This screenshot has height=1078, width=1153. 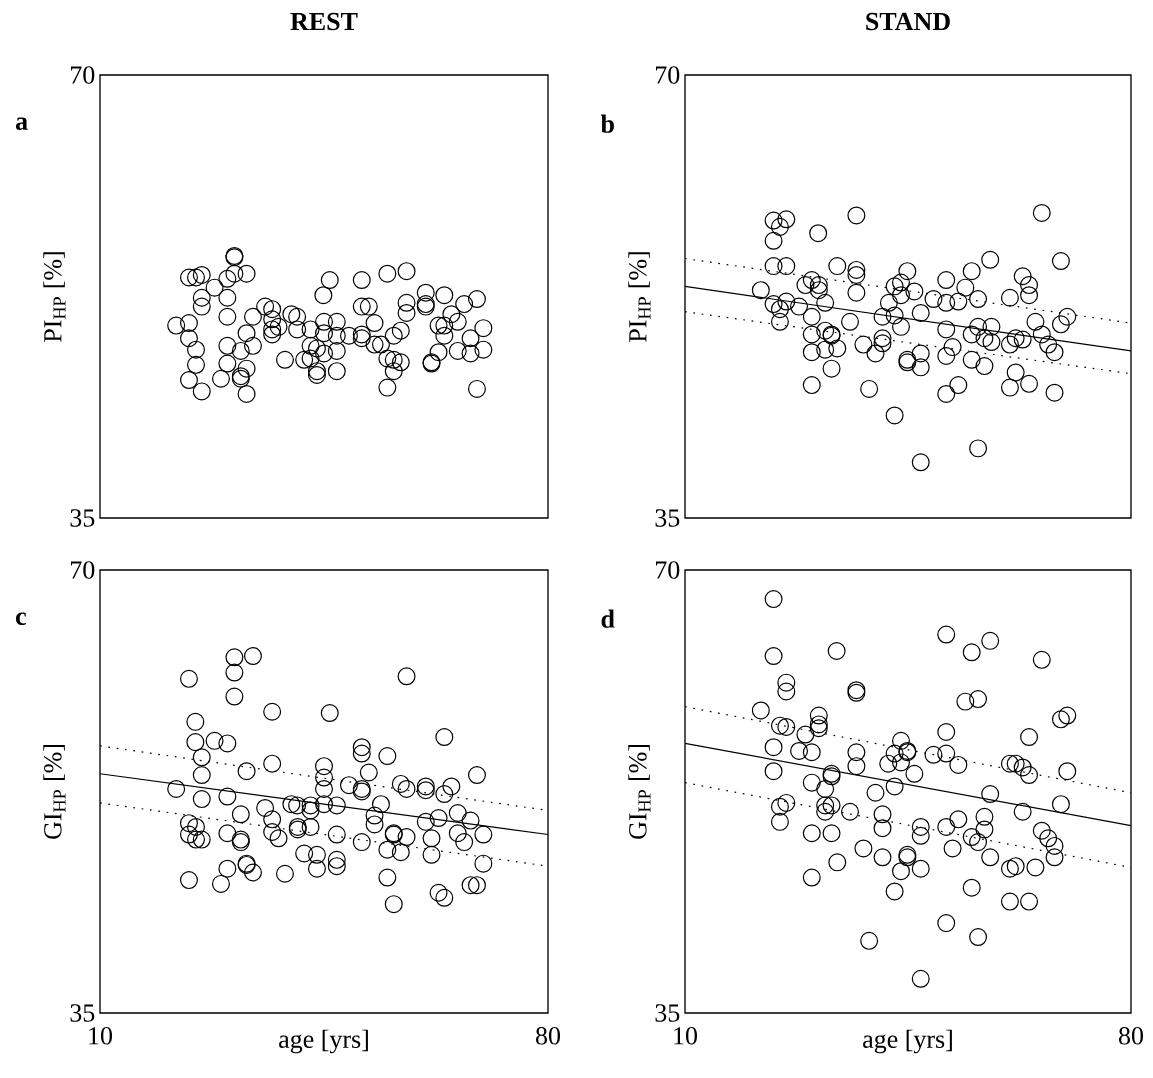 What do you see at coordinates (607, 123) in the screenshot?
I see `text: b` at bounding box center [607, 123].